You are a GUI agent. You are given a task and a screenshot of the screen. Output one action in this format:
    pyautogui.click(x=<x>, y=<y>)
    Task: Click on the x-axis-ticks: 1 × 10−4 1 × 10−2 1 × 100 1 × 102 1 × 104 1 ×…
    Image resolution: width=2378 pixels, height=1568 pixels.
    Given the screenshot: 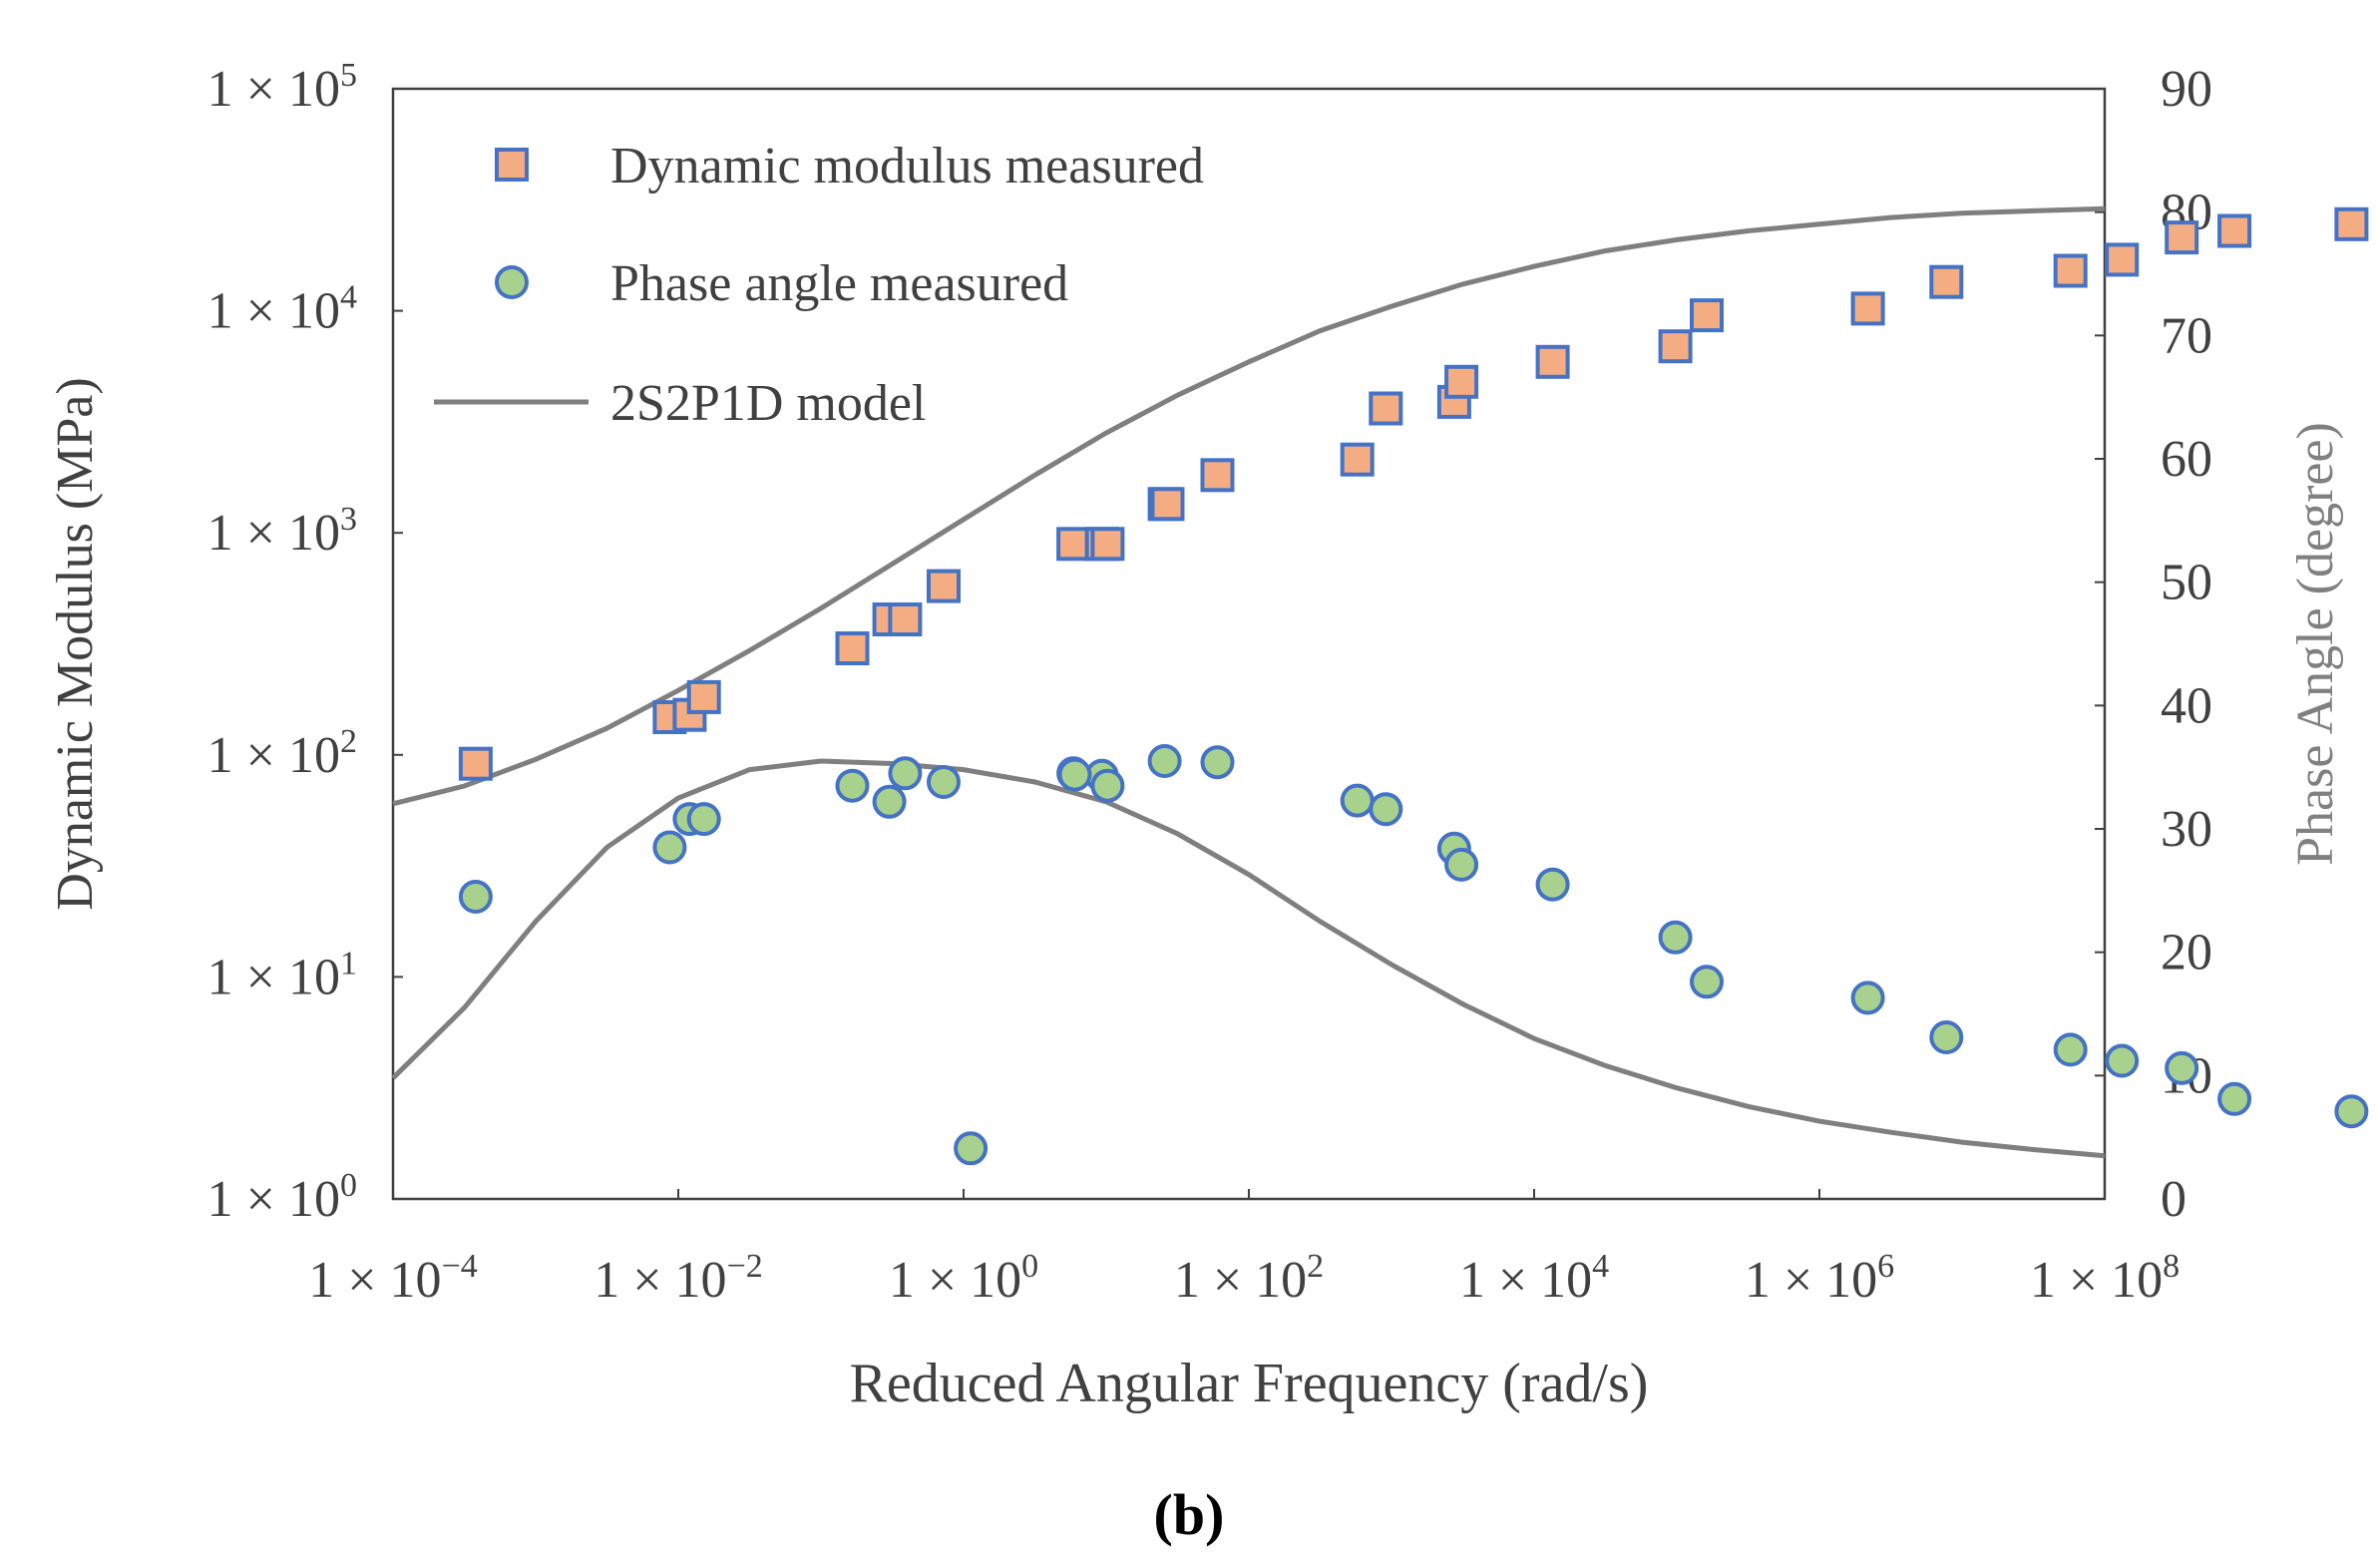 What is the action you would take?
    pyautogui.click(x=1244, y=1249)
    